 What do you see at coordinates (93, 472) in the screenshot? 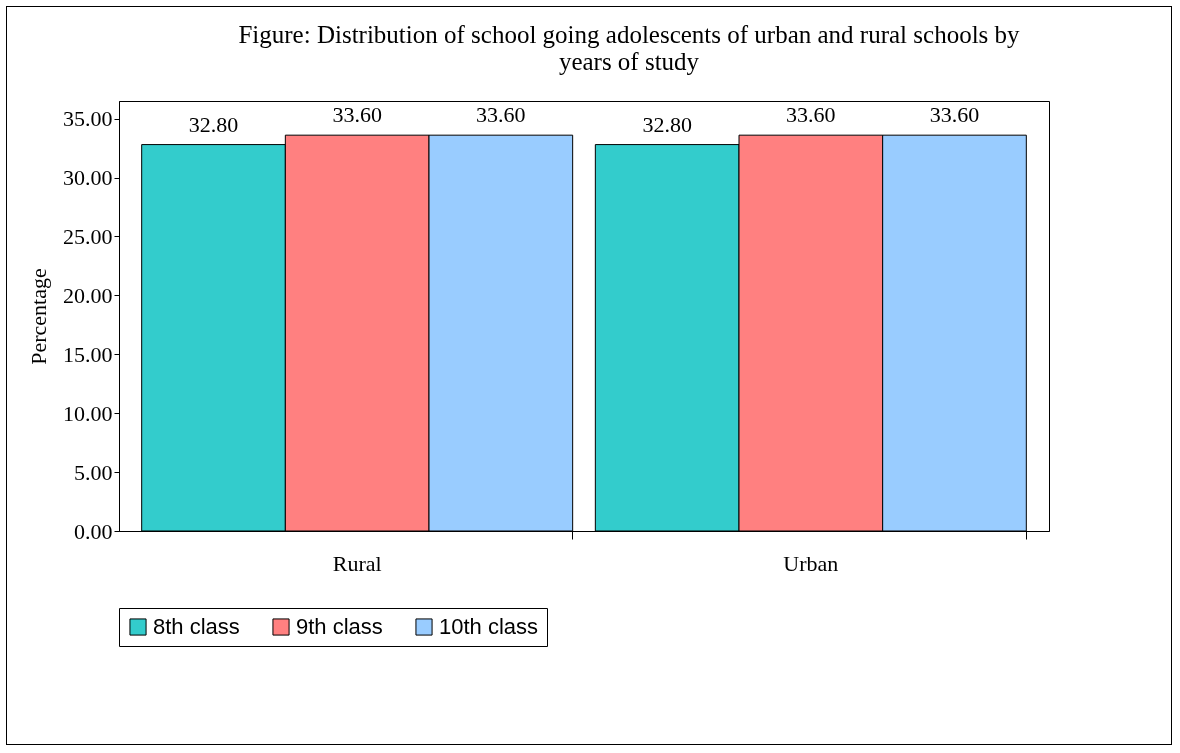
I see `y-tick-label: 5.00` at bounding box center [93, 472].